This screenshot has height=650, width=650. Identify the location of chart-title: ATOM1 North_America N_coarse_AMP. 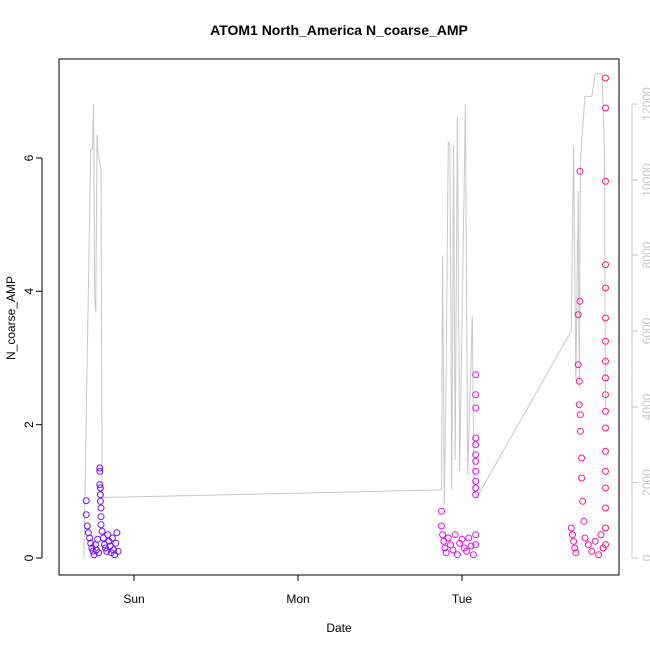
(339, 30).